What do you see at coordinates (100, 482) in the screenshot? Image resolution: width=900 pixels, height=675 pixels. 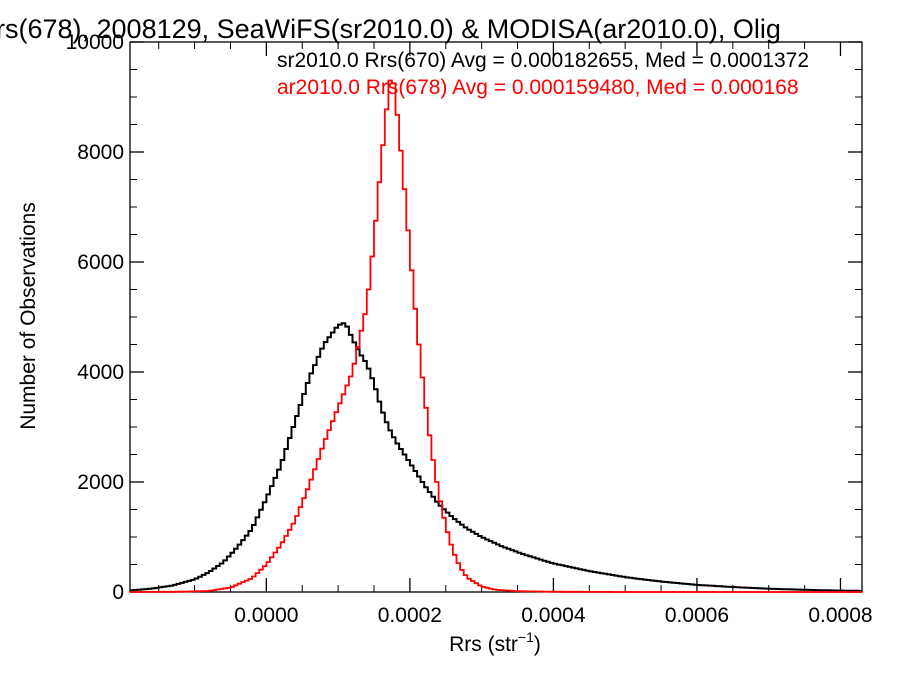 I see `y-tick-label: 2000` at bounding box center [100, 482].